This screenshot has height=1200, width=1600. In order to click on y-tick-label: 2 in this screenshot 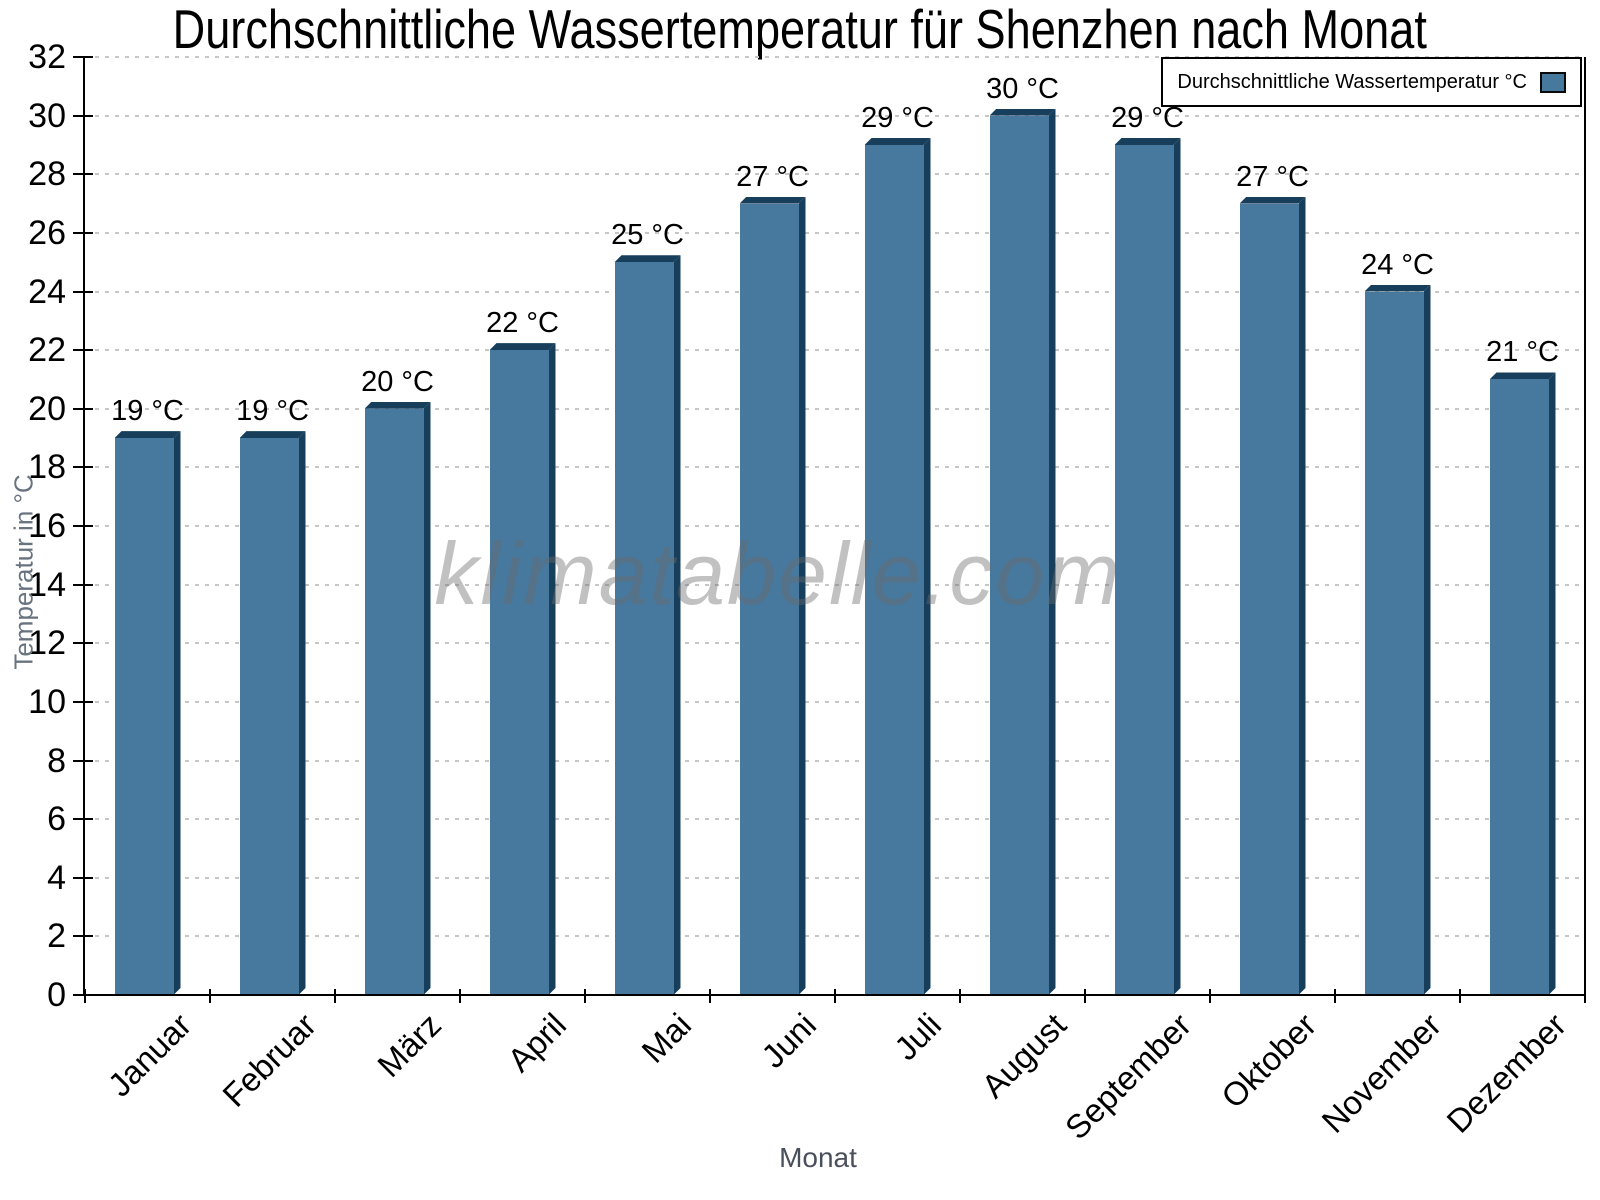, I will do `click(56, 936)`.